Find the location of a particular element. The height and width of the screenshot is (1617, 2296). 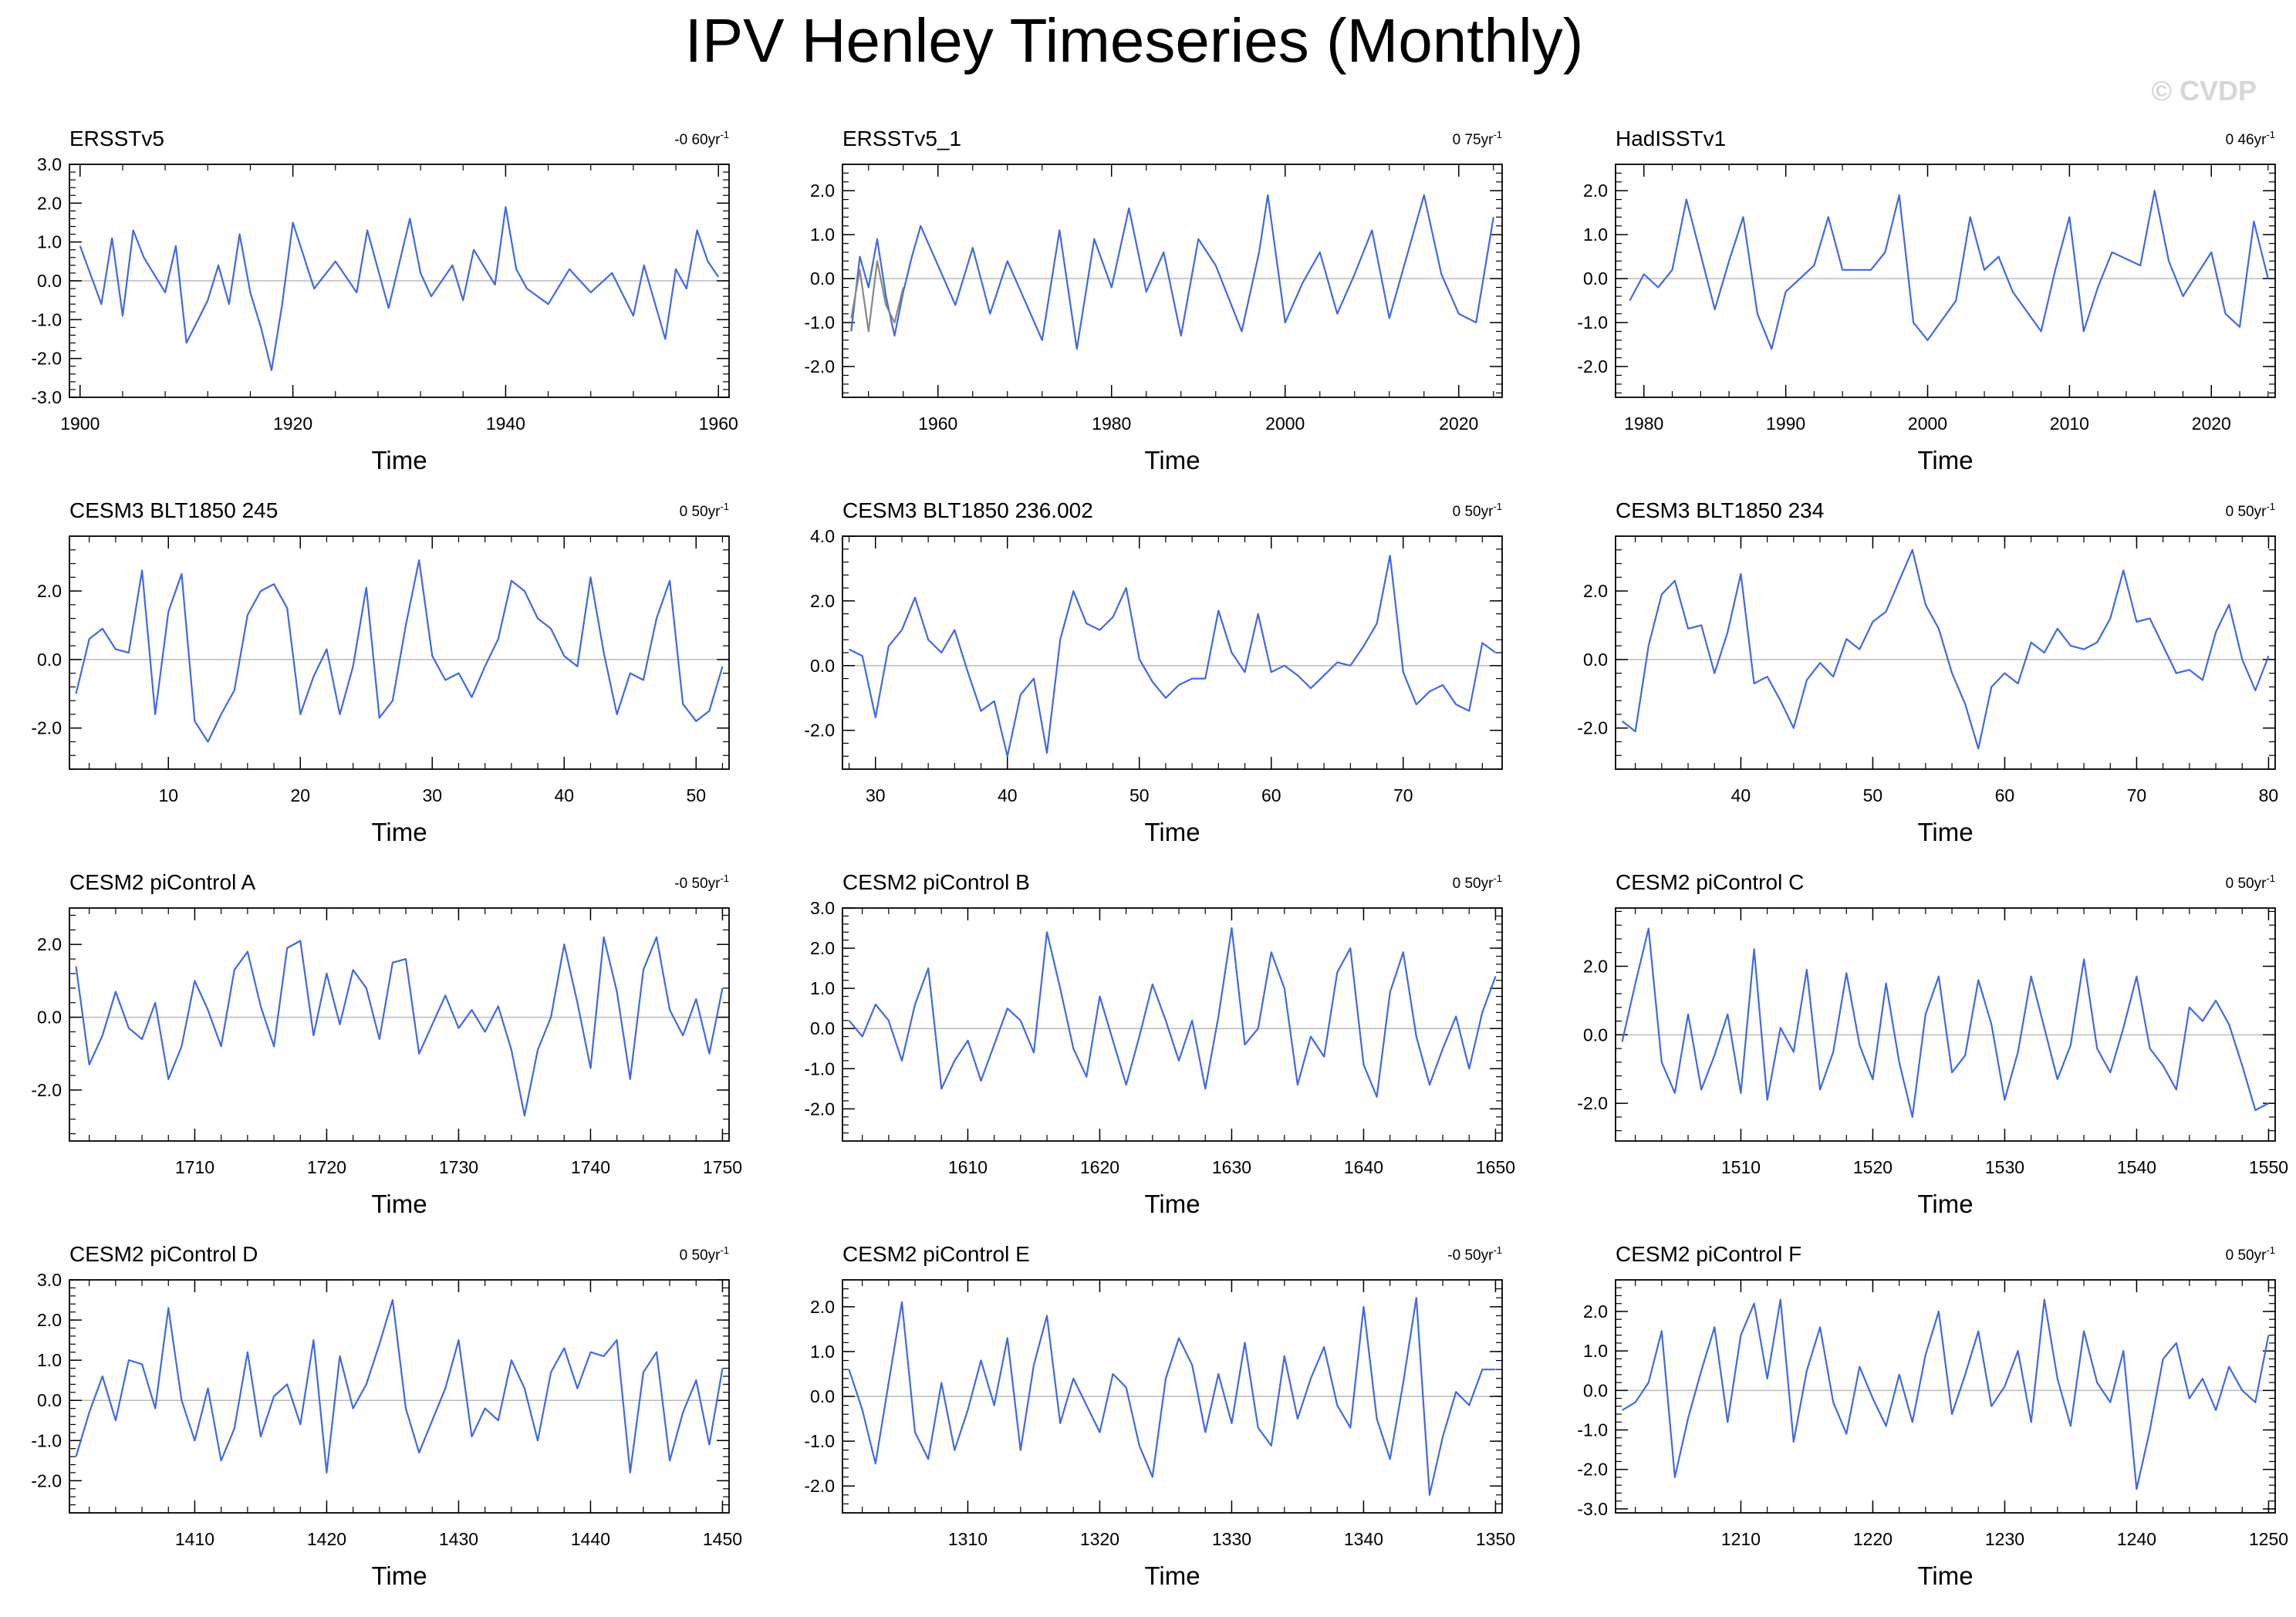

x-tick-label: 60 is located at coordinates (2005, 795).